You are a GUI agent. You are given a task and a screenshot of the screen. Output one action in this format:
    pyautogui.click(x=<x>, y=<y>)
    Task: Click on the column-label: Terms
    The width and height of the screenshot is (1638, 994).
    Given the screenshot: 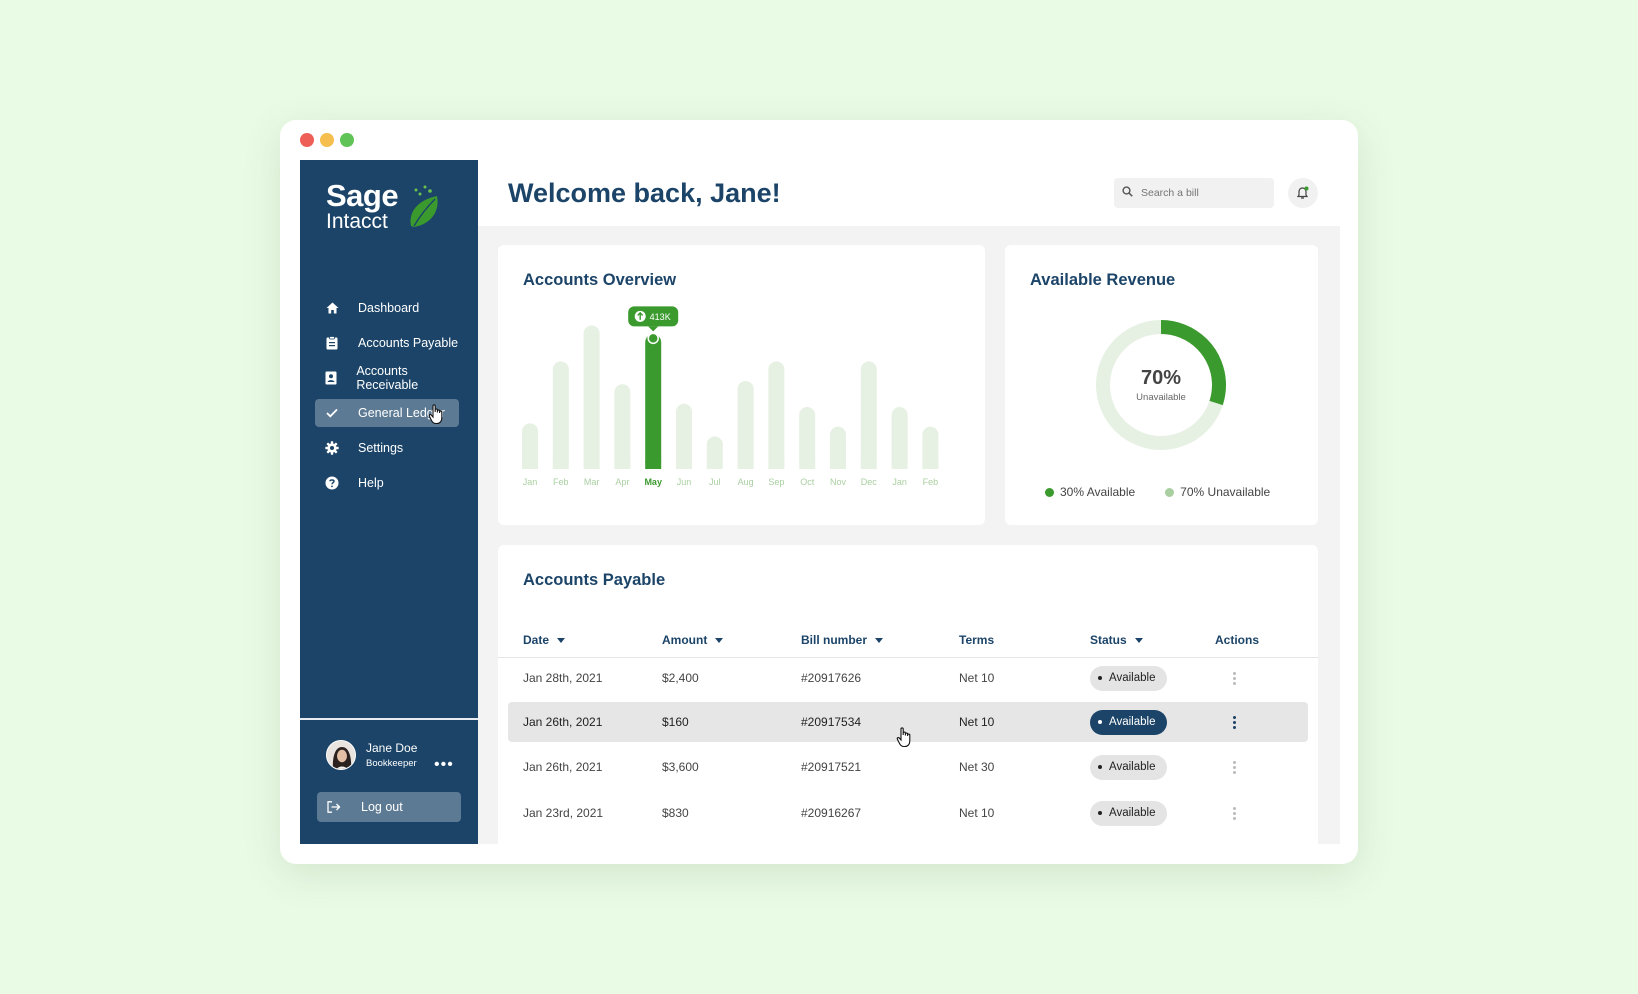 What is the action you would take?
    pyautogui.click(x=977, y=640)
    